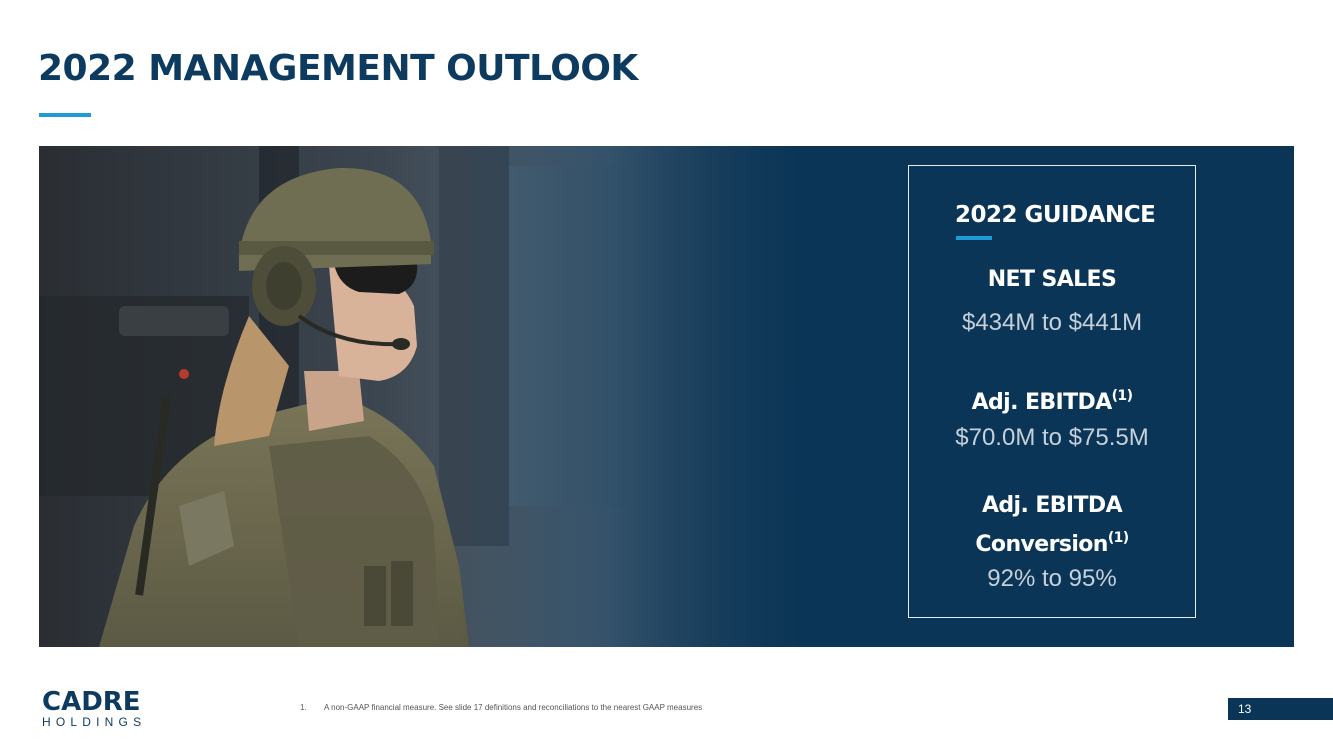 This screenshot has height=749, width=1333. I want to click on guidance-accent-bar, so click(974, 238).